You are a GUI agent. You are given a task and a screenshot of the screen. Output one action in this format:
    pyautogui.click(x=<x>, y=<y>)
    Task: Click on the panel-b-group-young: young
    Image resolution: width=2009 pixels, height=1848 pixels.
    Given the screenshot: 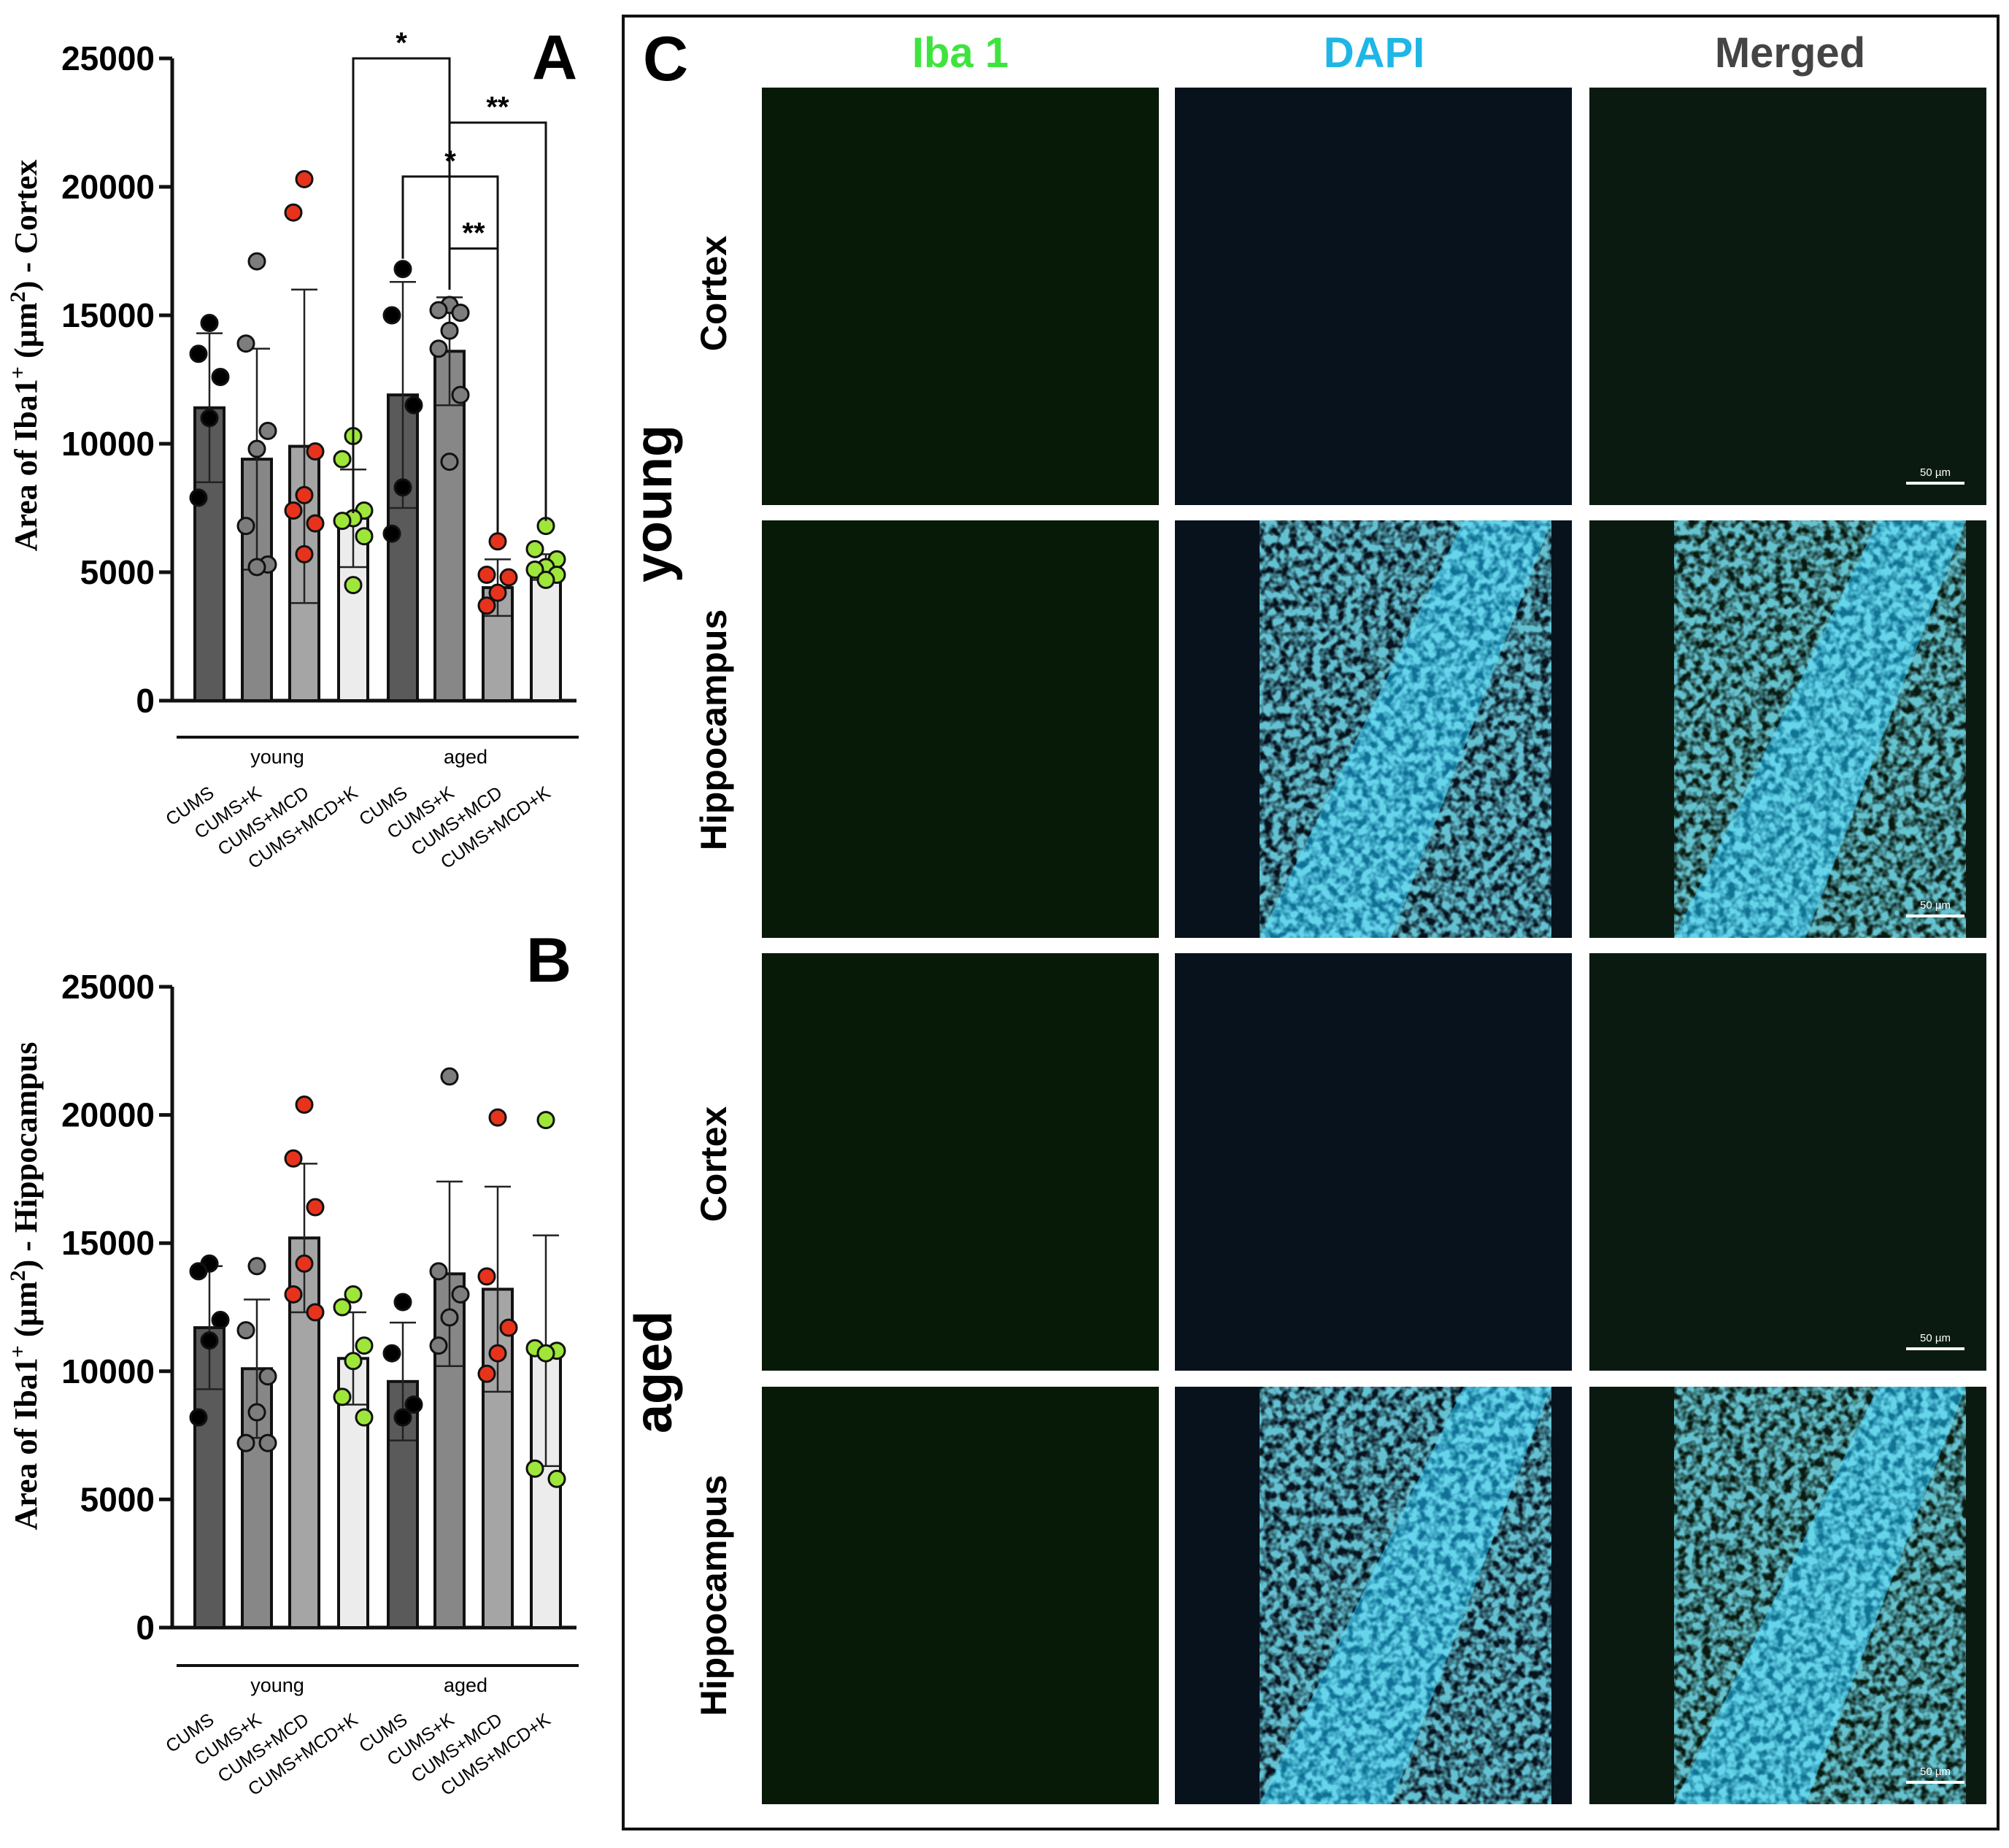 What is the action you would take?
    pyautogui.click(x=277, y=1685)
    